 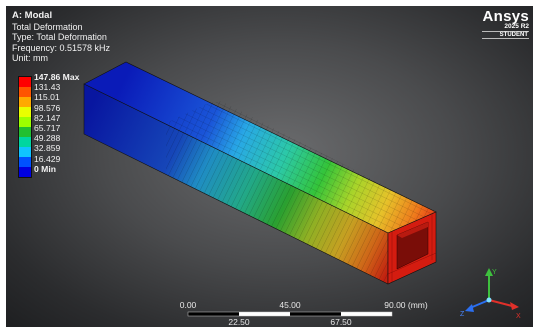 I want to click on result-unit: Unit: mm, so click(x=30, y=58).